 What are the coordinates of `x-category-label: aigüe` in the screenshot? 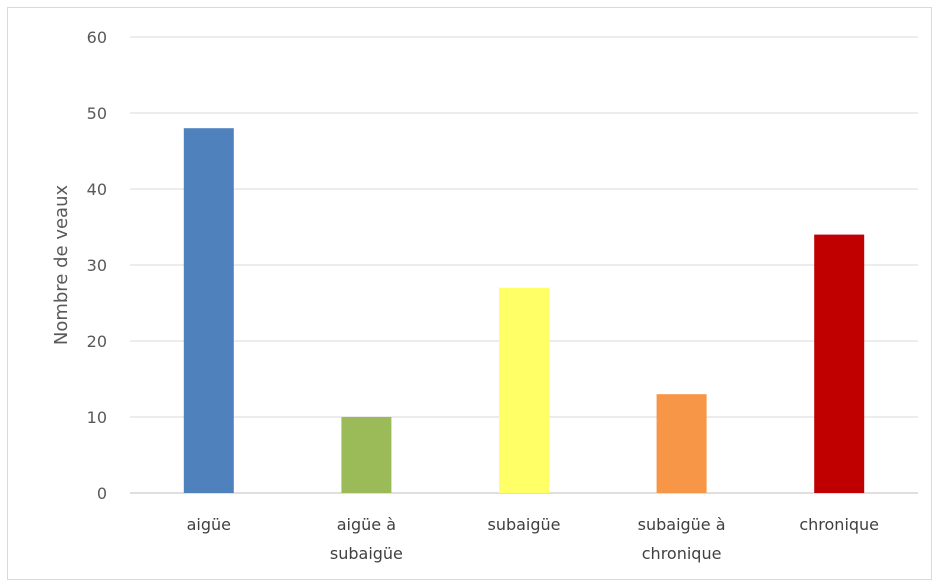 It's located at (209, 524).